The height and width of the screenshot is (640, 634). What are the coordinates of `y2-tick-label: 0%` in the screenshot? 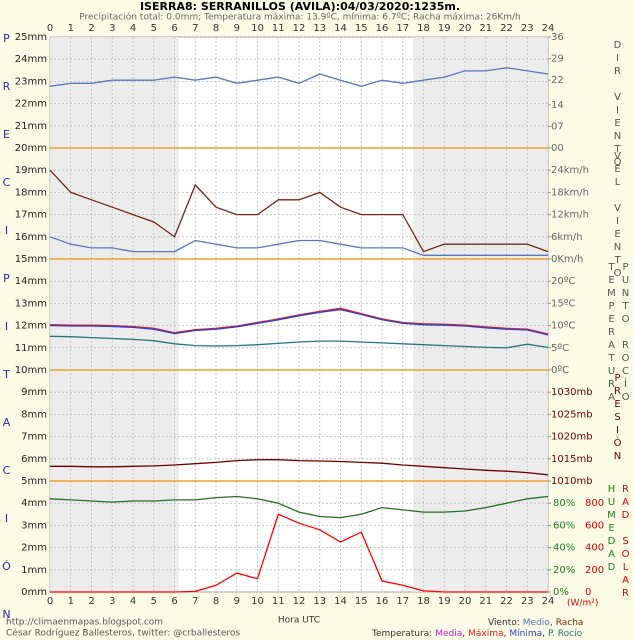 It's located at (561, 592).